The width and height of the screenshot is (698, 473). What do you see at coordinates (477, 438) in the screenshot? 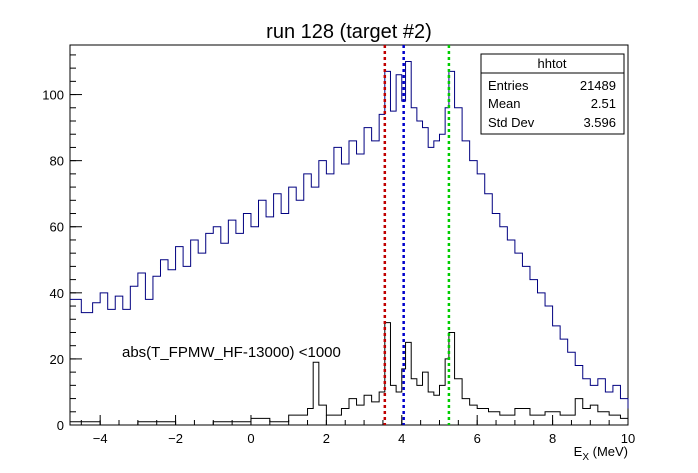
I see `x-tick-label: 6` at bounding box center [477, 438].